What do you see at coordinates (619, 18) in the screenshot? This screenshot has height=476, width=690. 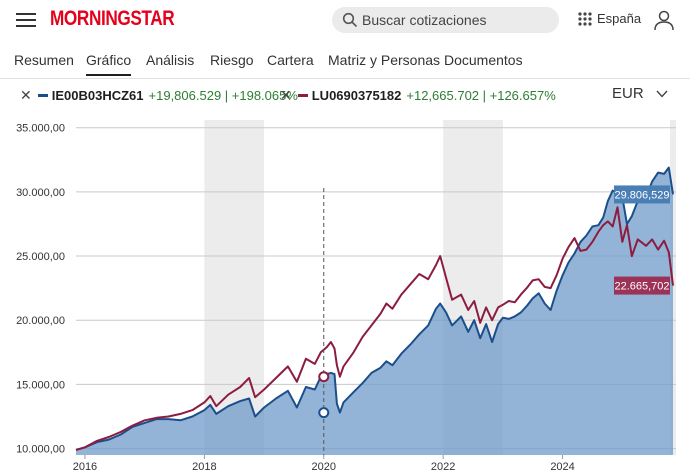 I see `region-label: España` at bounding box center [619, 18].